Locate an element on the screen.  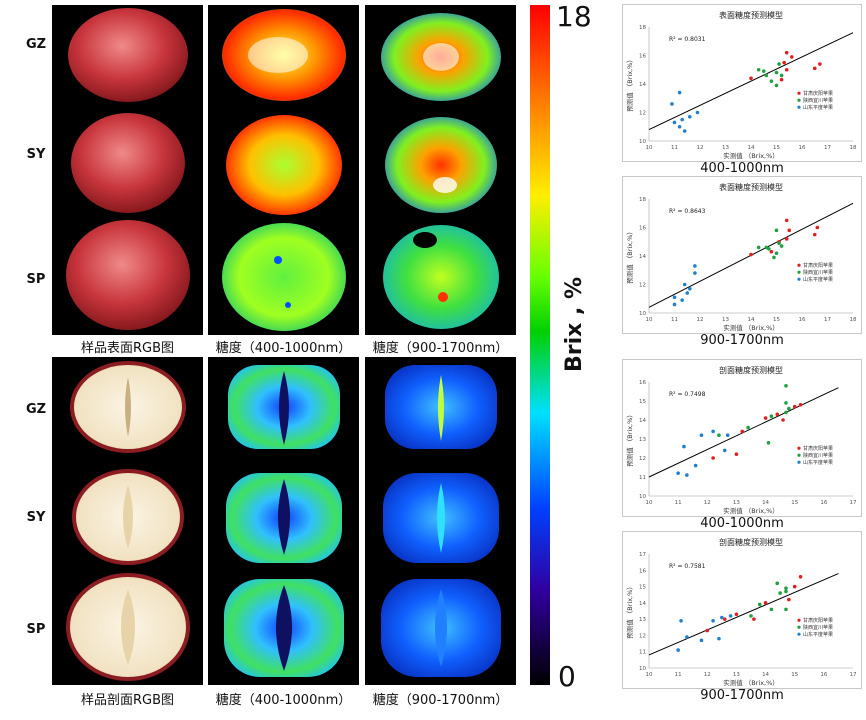
section-vnir-apples is located at coordinates (284, 521).